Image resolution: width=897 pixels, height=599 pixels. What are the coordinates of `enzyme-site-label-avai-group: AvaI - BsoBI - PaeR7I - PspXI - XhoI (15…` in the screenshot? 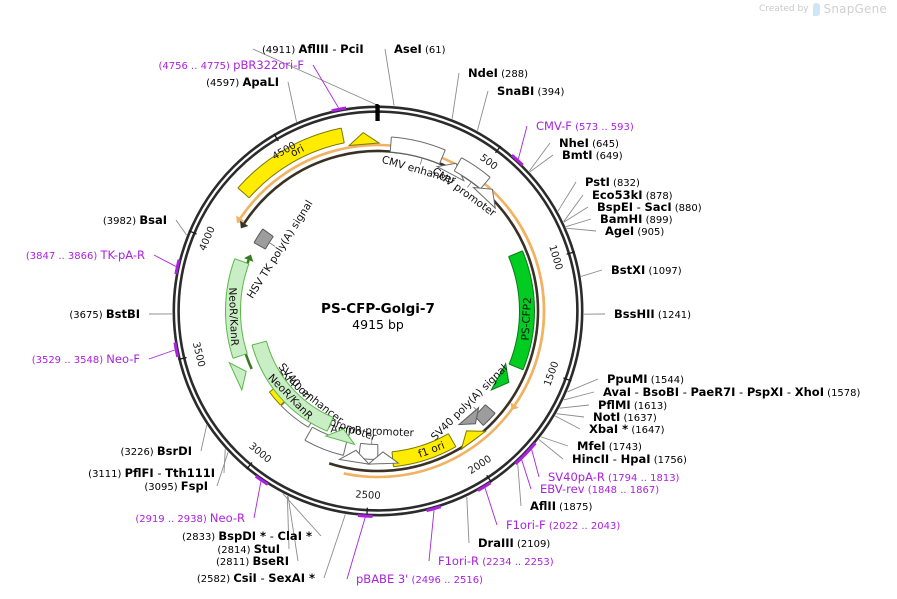 It's located at (732, 392).